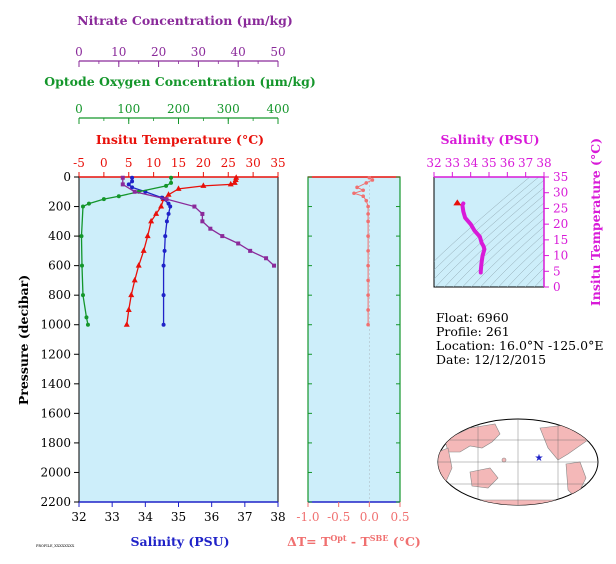  Describe the element at coordinates (59, 236) in the screenshot. I see `pressure-tick-label: 400` at that location.